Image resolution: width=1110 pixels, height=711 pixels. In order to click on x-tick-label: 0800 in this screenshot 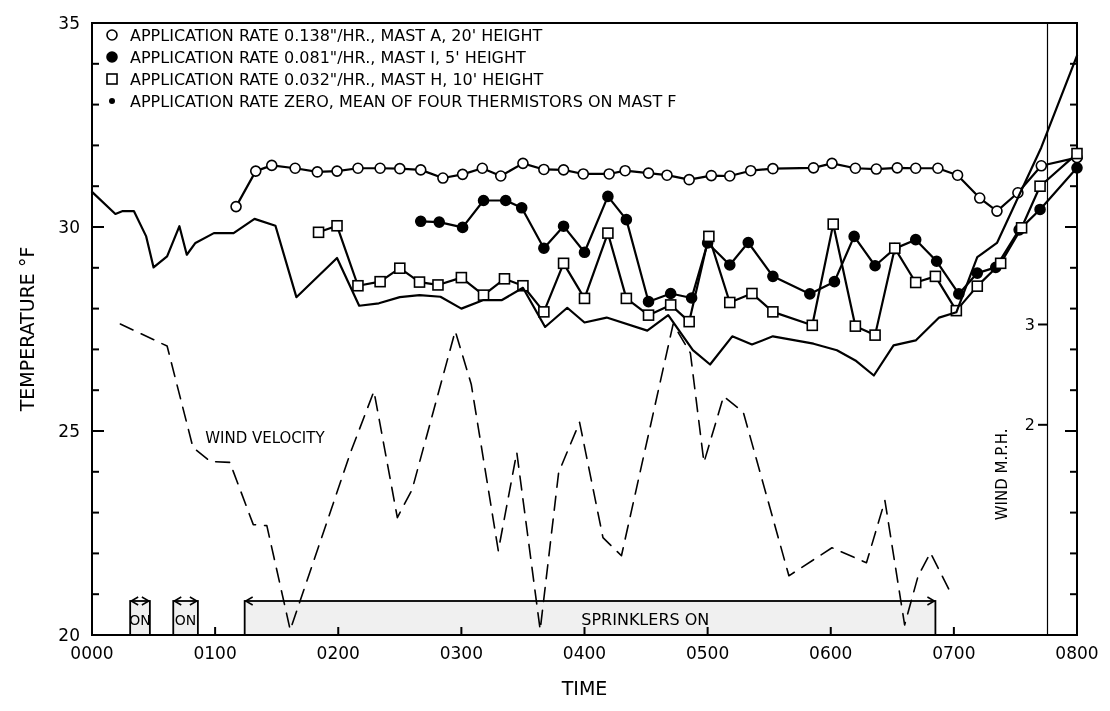, I will do `click(1077, 653)`.